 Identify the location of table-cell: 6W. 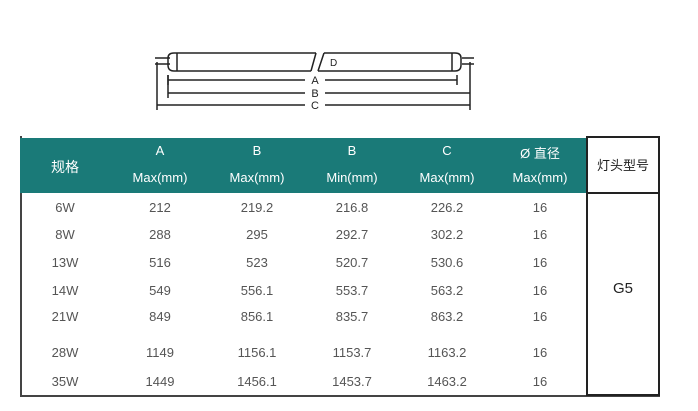
(65, 207).